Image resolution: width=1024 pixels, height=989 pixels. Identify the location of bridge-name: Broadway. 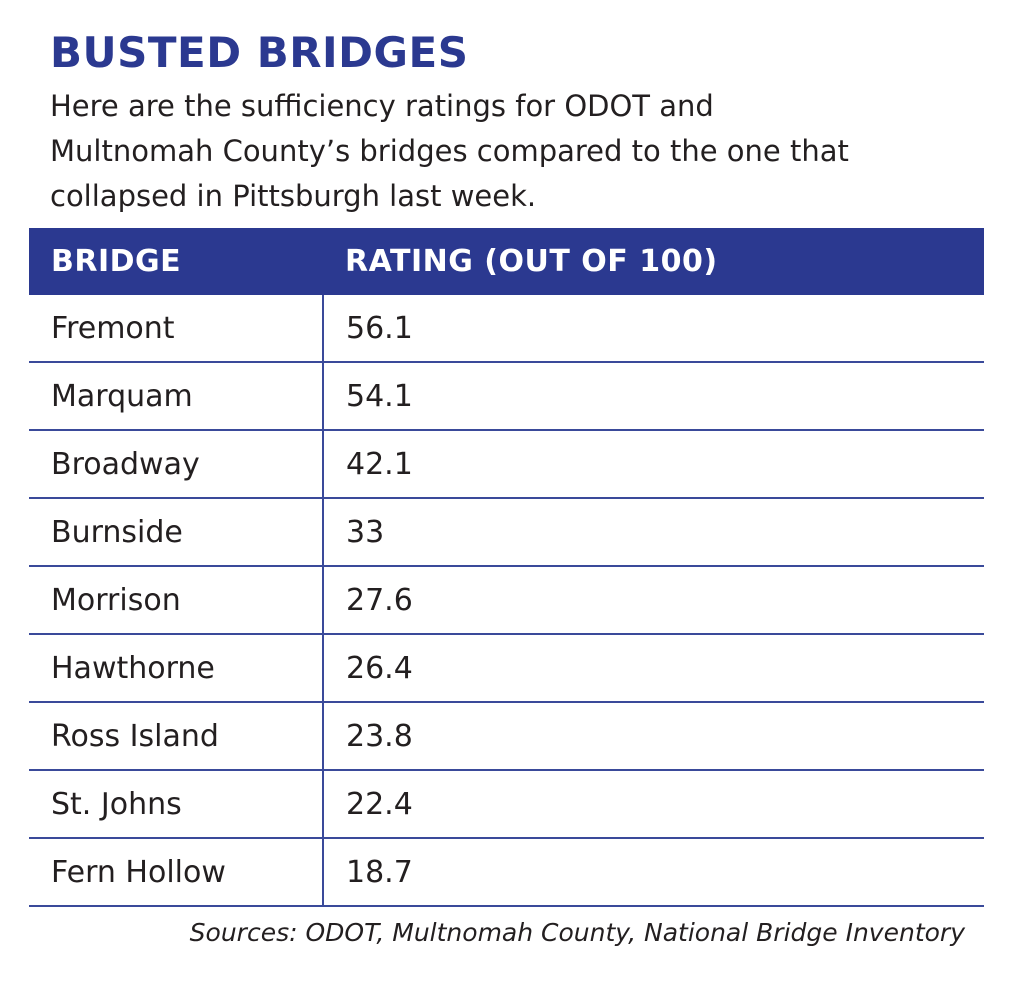
(176, 464).